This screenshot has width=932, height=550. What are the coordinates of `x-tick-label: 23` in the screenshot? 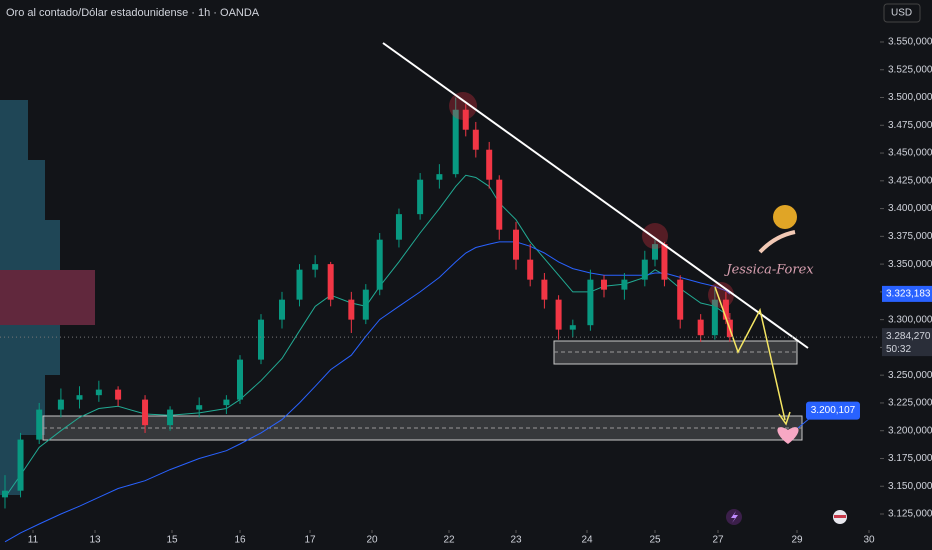 It's located at (516, 540).